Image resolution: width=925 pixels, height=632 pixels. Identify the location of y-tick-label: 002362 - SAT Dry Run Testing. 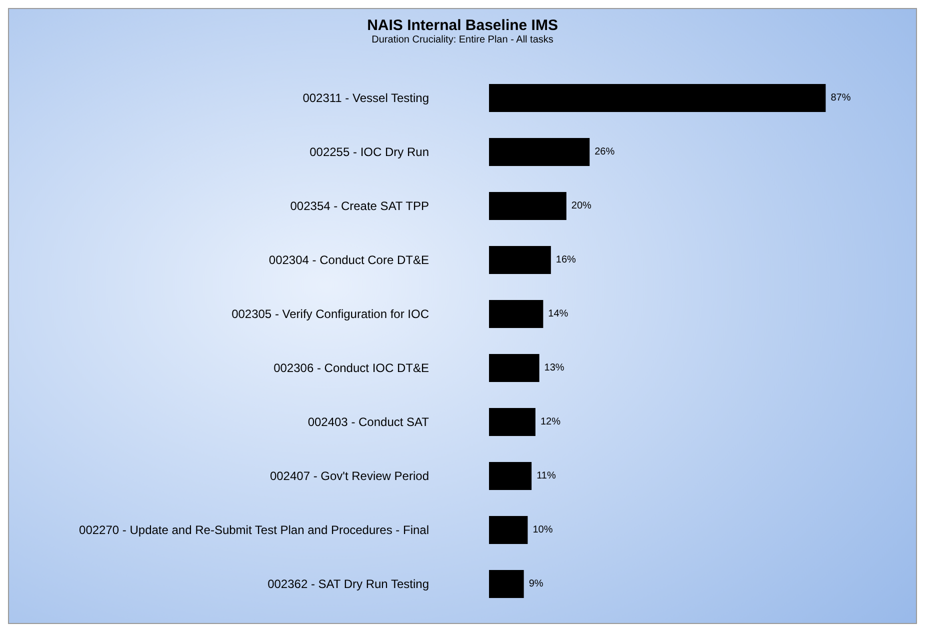
(348, 584).